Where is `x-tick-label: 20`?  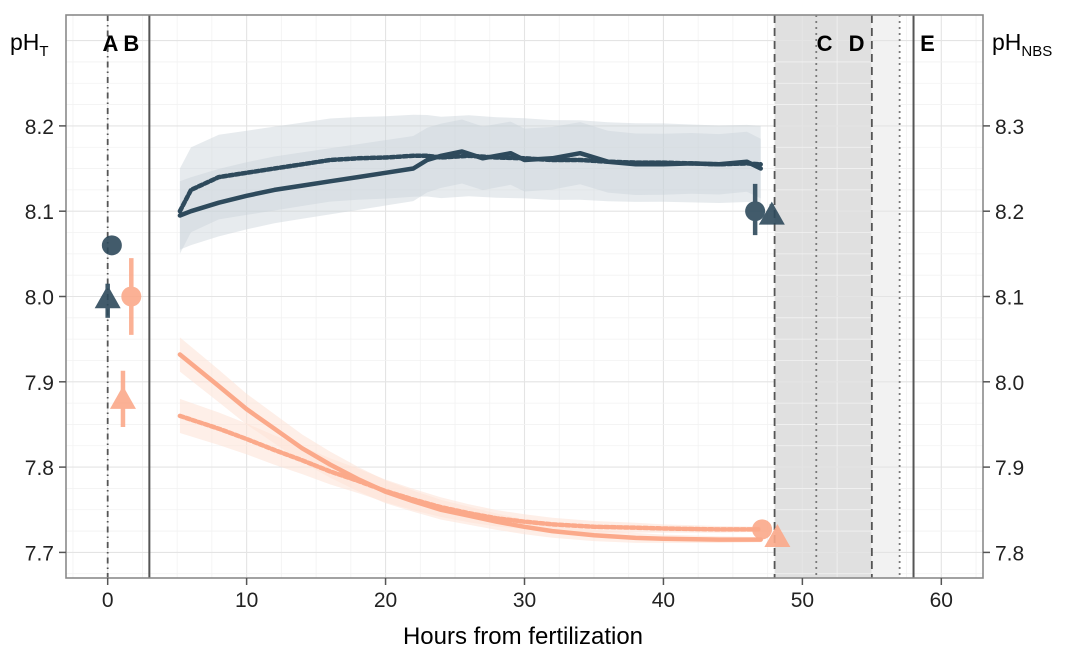
x-tick-label: 20 is located at coordinates (385, 600).